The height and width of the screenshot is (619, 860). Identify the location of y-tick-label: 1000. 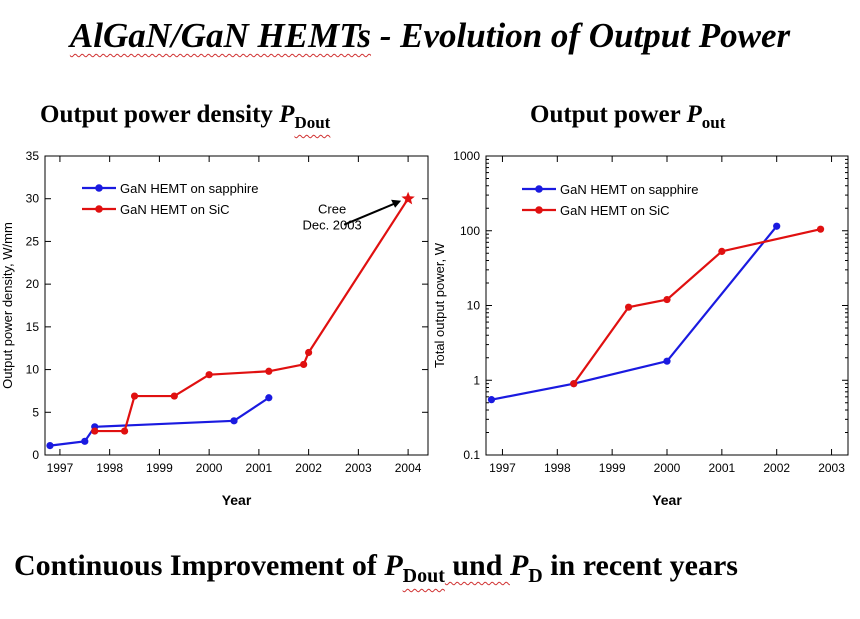
(466, 156).